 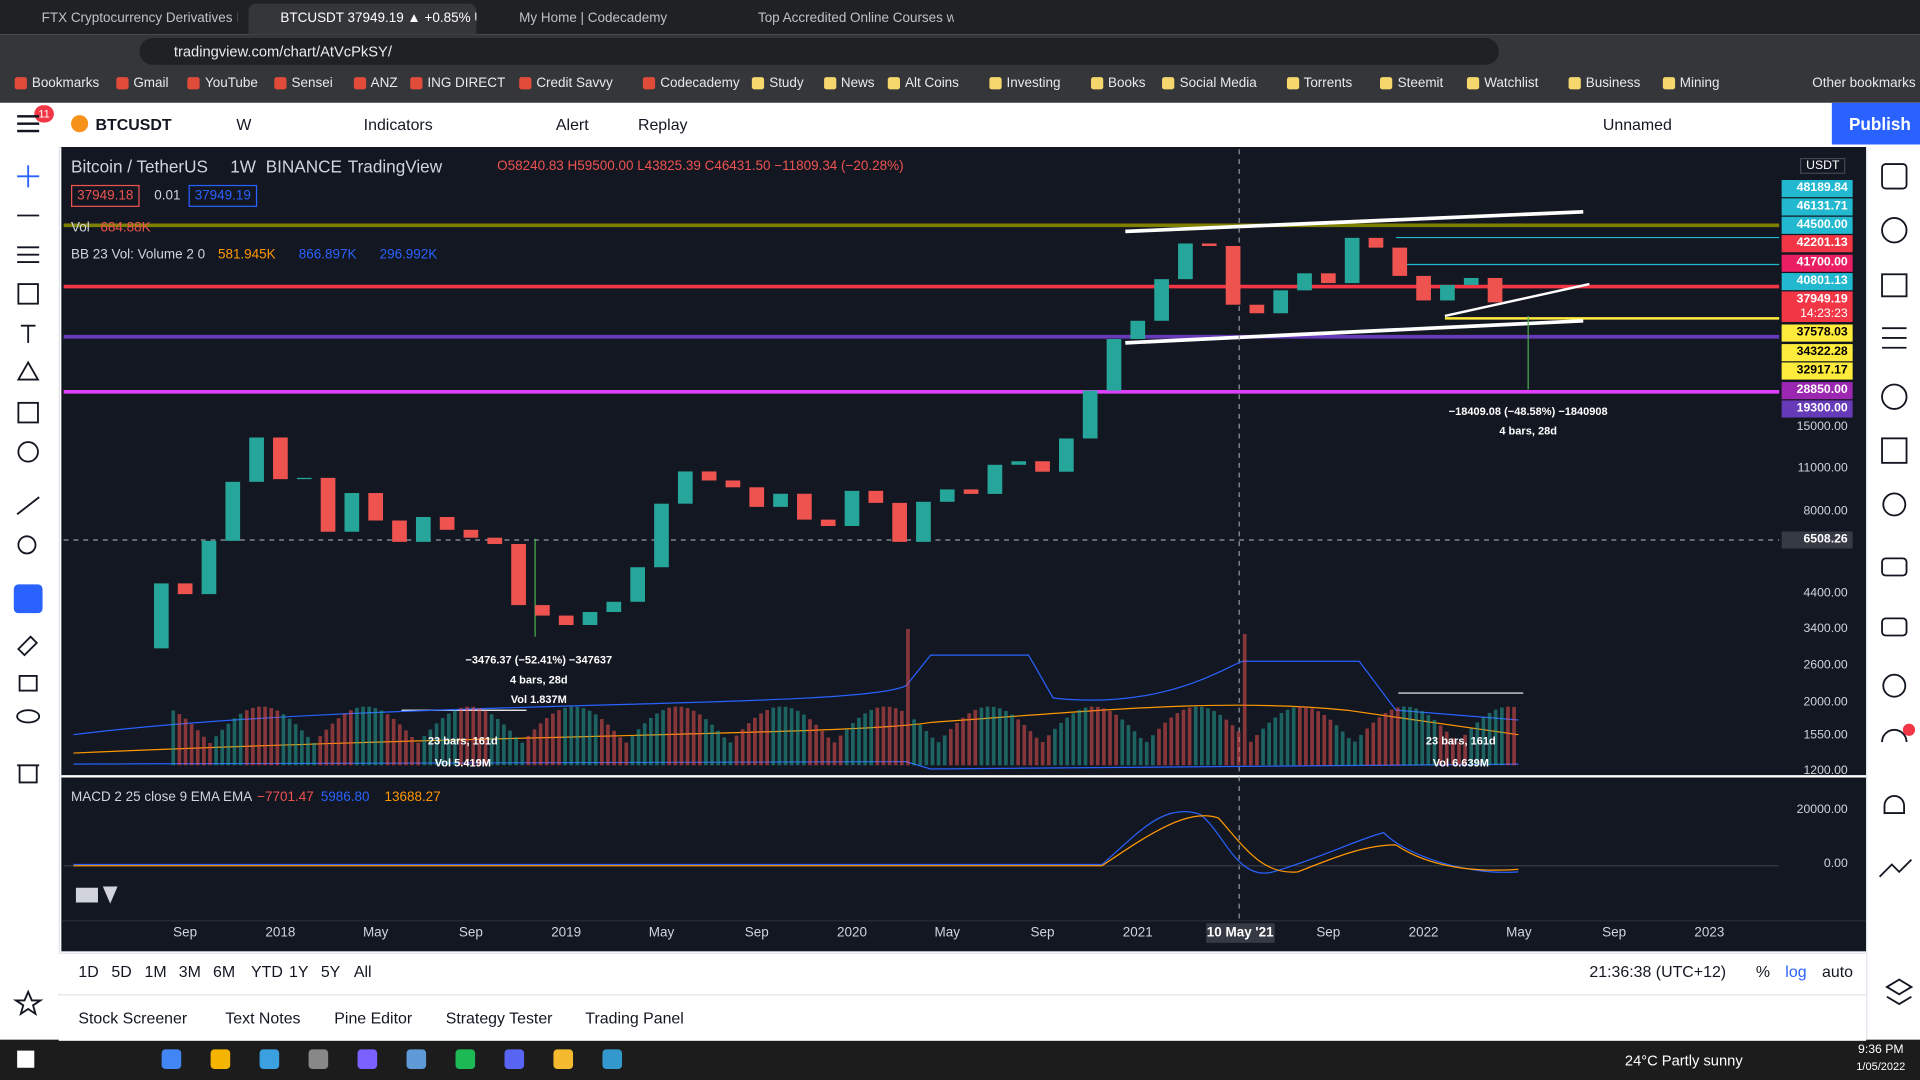 What do you see at coordinates (133, 1018) in the screenshot?
I see `bottom-tab: Stock Screener` at bounding box center [133, 1018].